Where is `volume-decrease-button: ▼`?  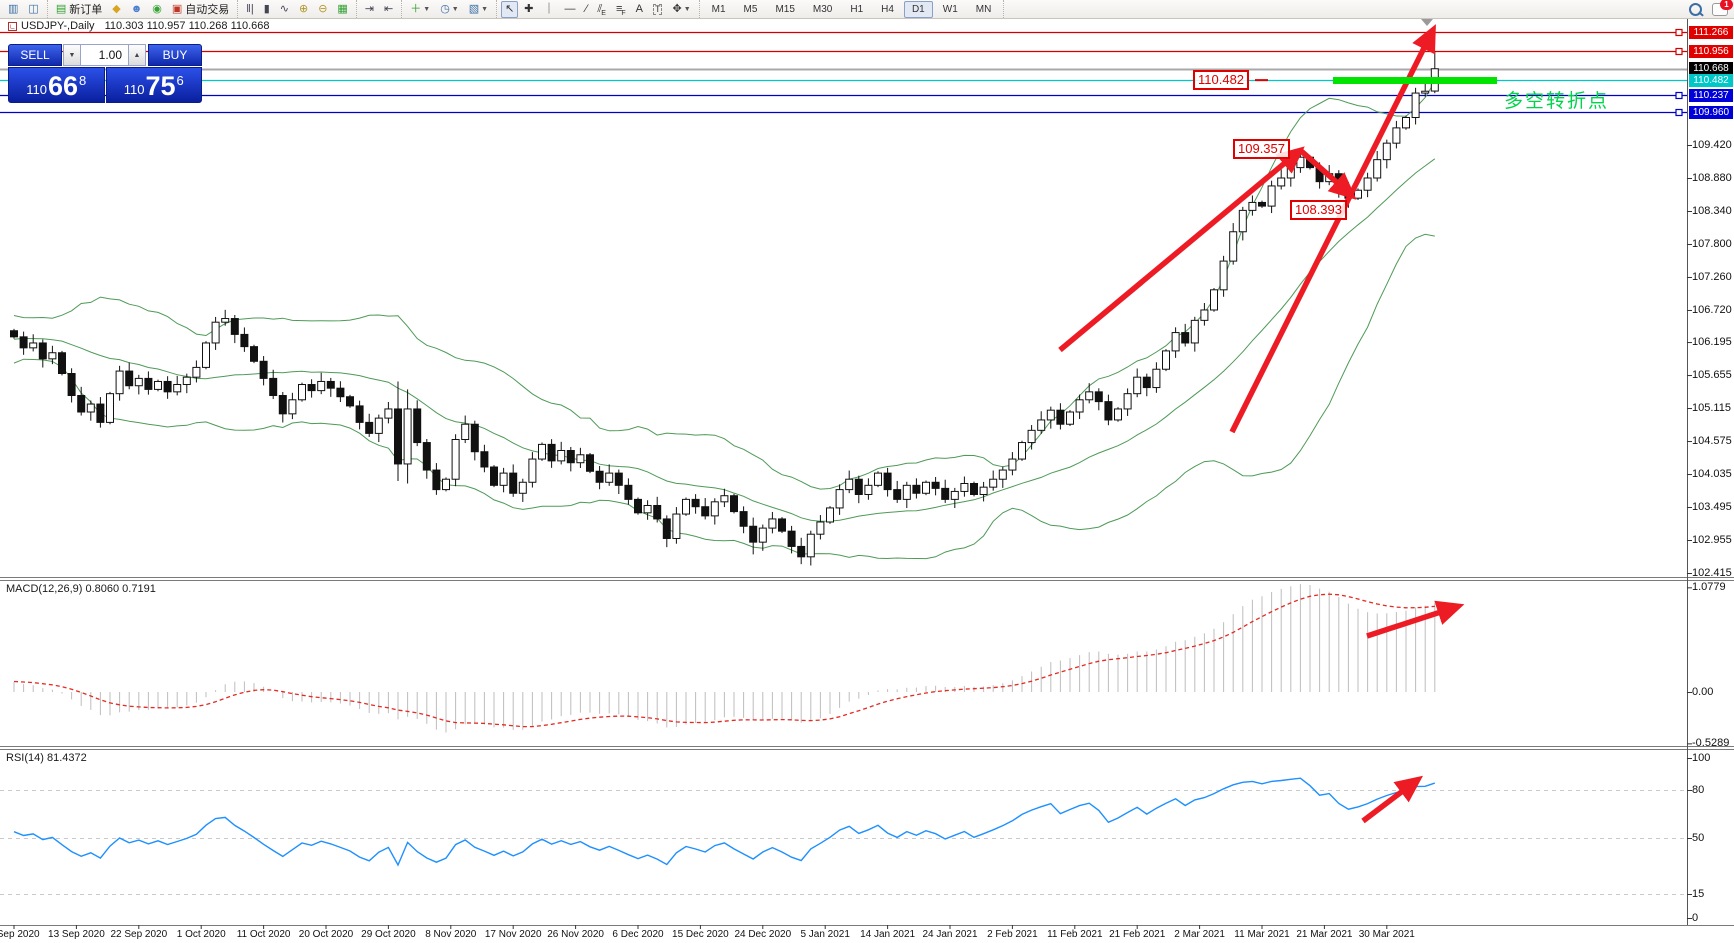
volume-decrease-button: ▼ is located at coordinates (72, 55).